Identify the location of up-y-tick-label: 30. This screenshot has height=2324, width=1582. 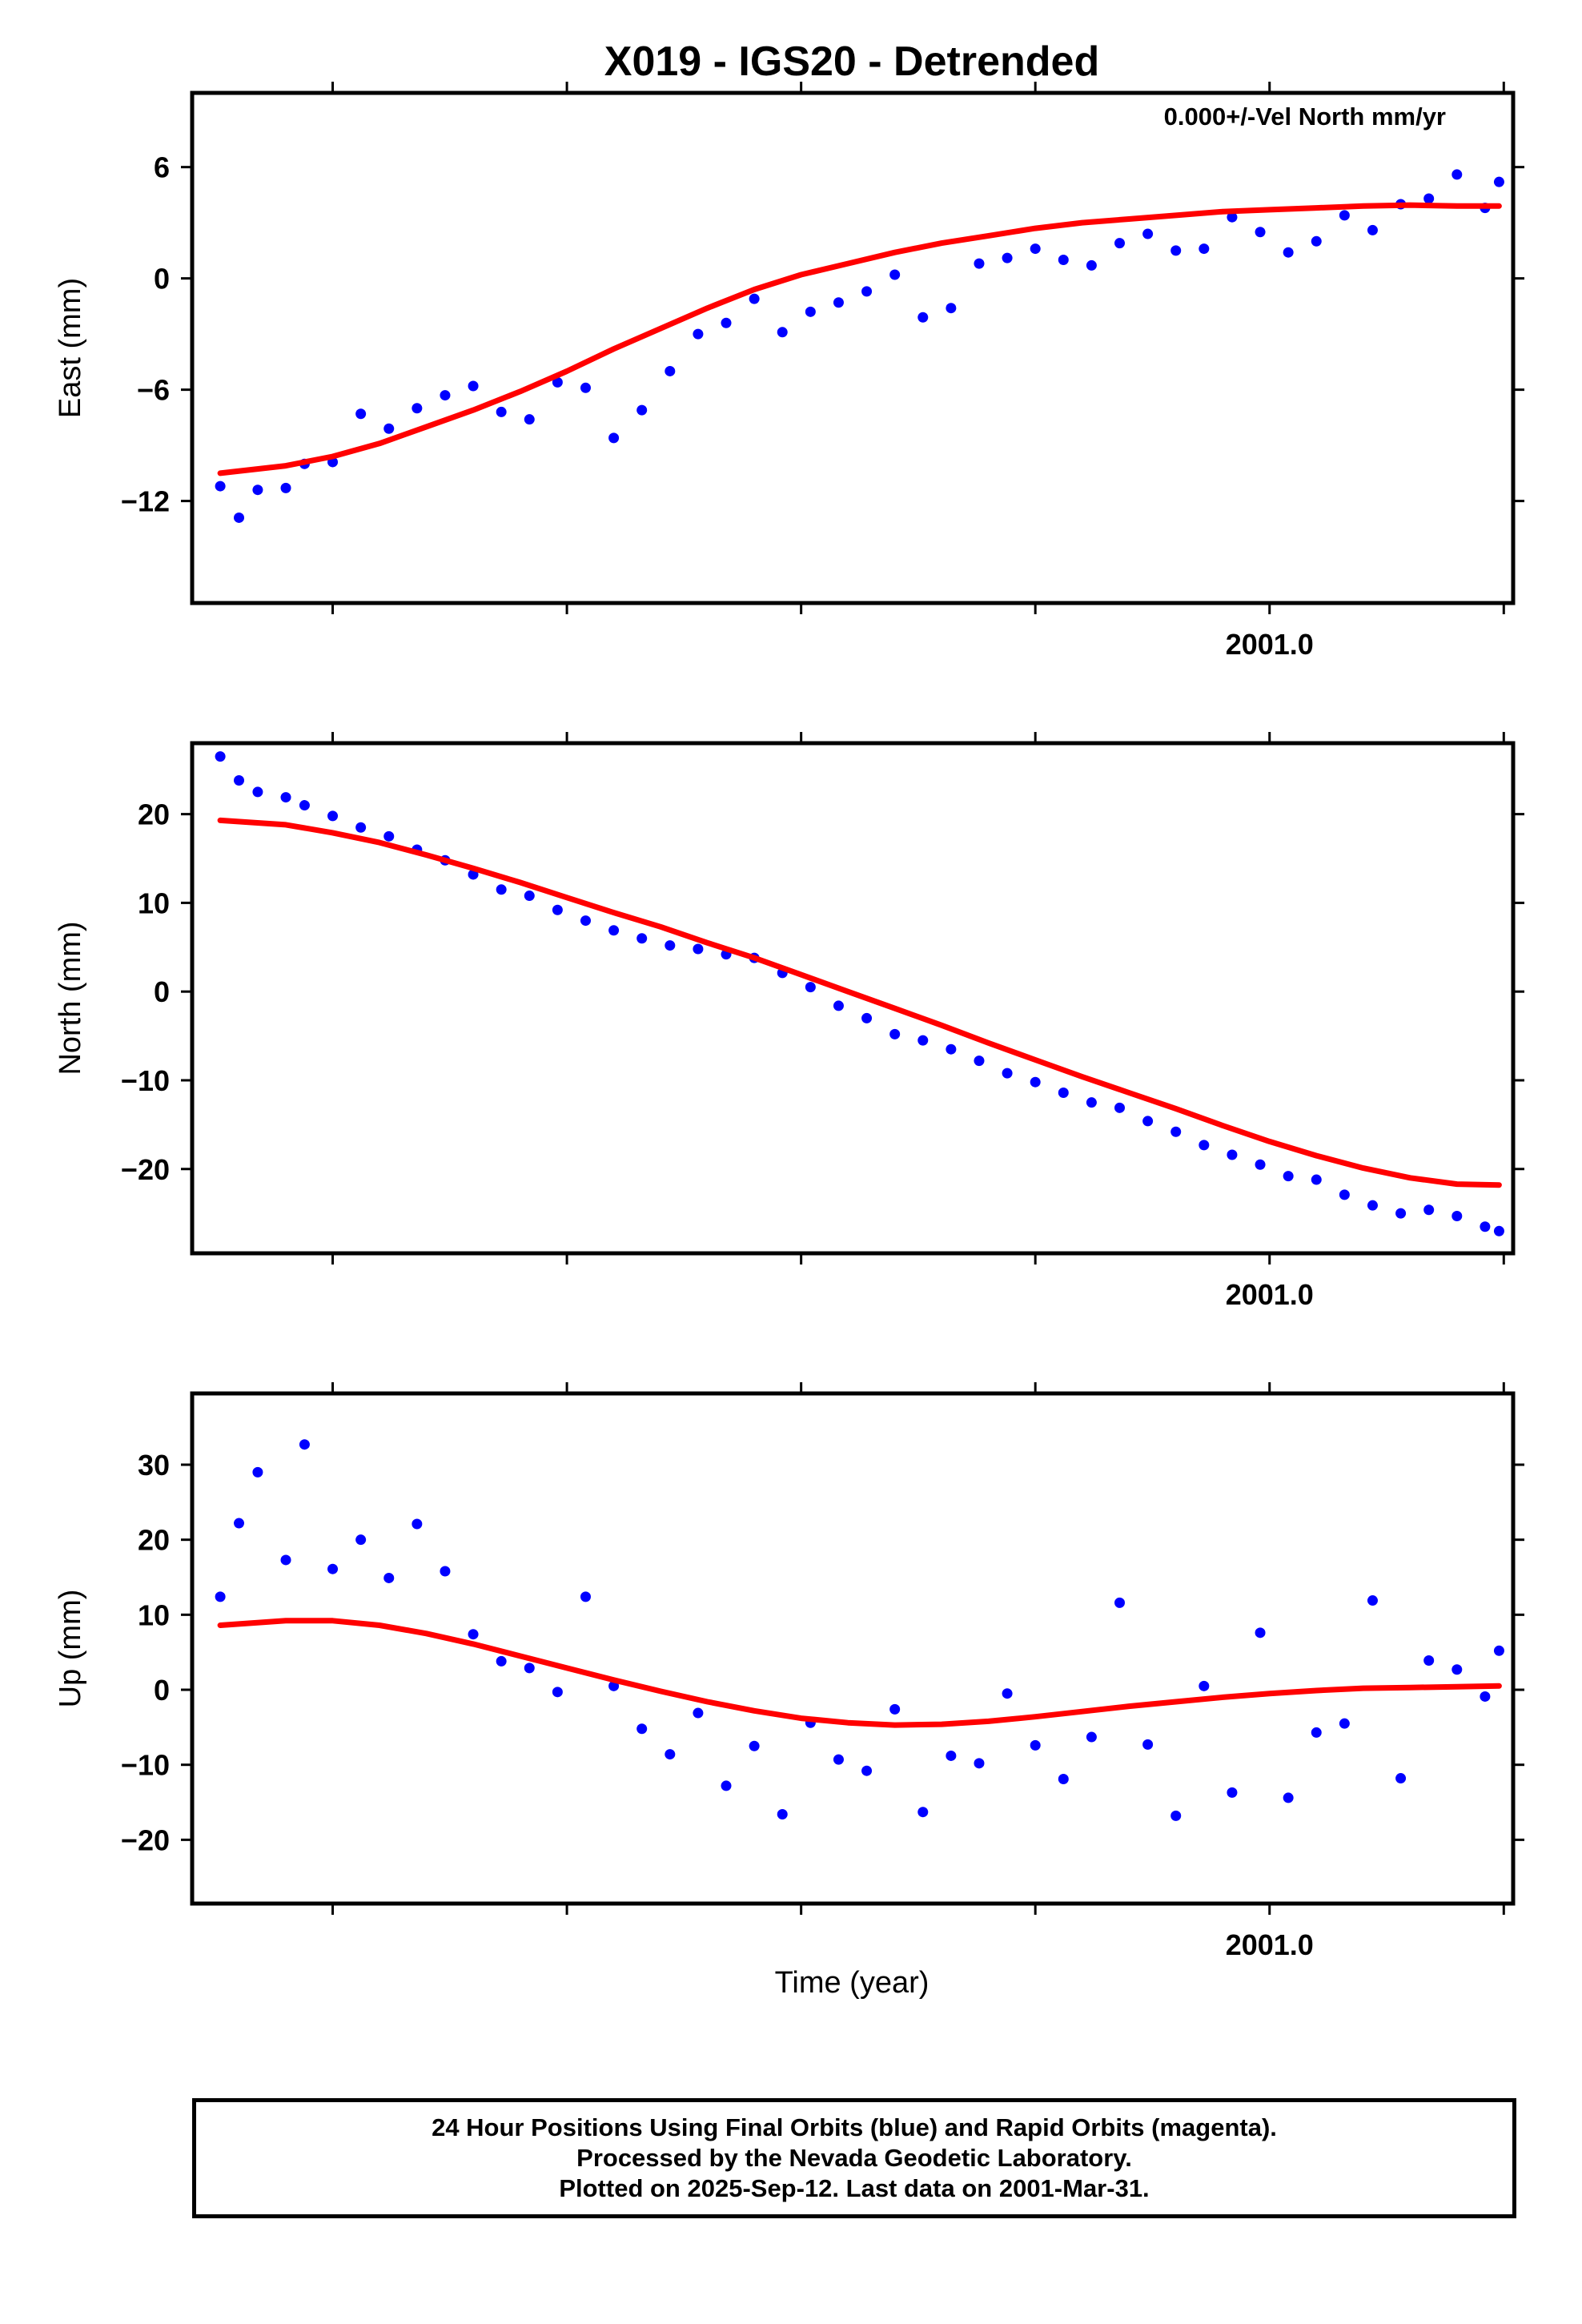
(154, 1465).